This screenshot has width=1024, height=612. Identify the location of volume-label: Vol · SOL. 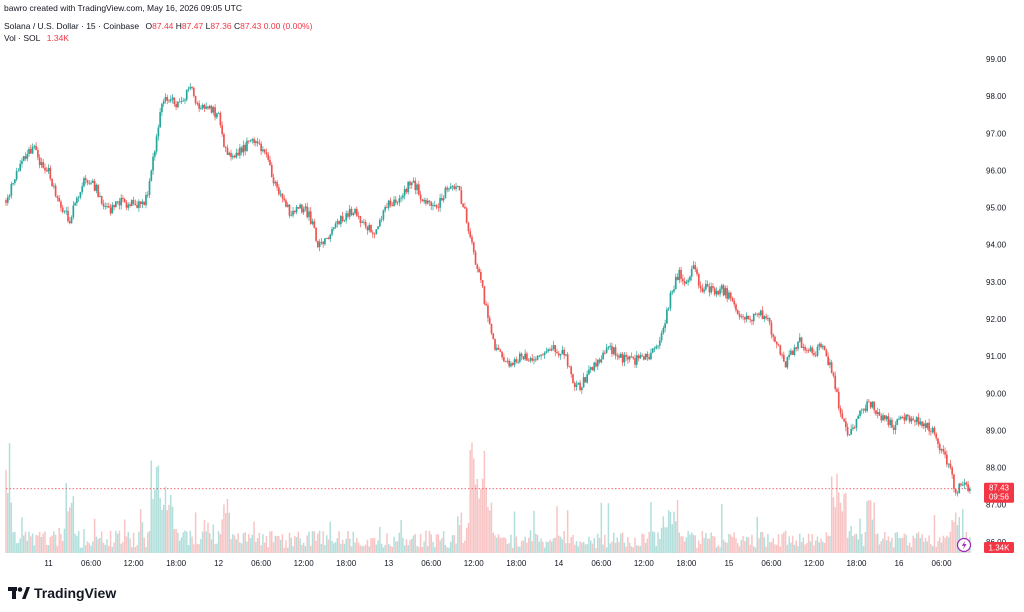
(22, 38).